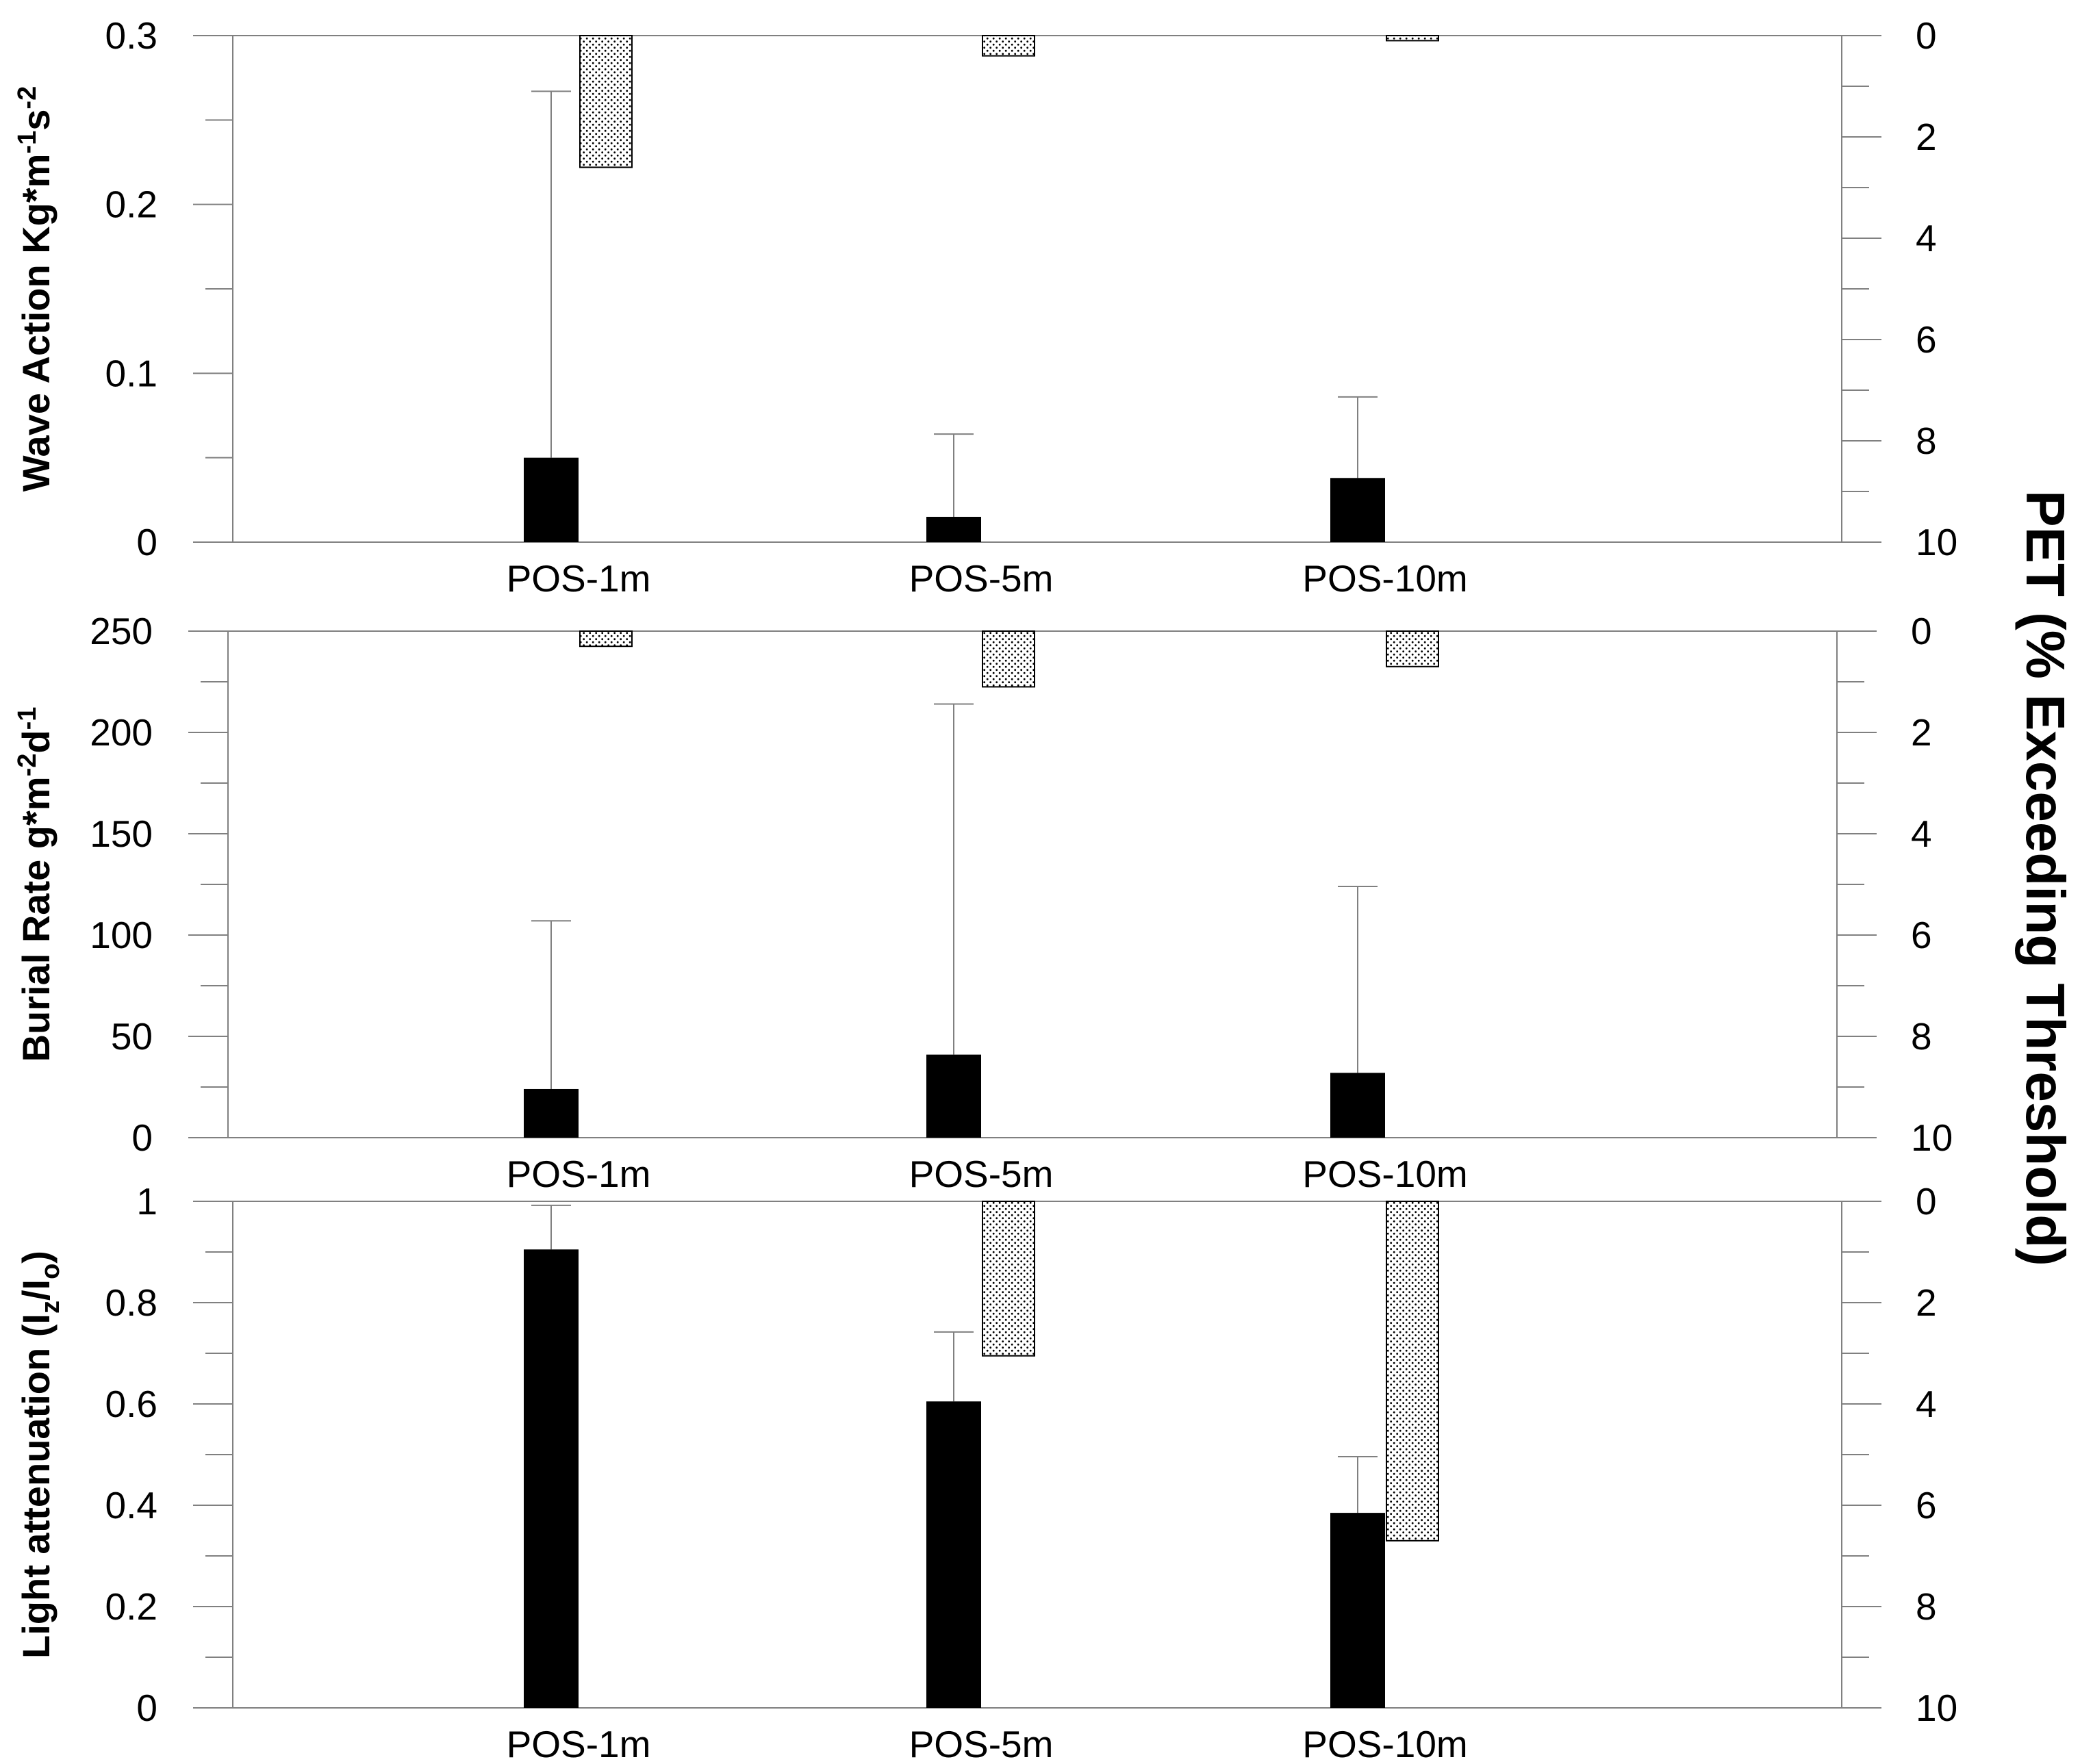 This screenshot has width=2080, height=1764. I want to click on bar-top-POS-1m, so click(551, 499).